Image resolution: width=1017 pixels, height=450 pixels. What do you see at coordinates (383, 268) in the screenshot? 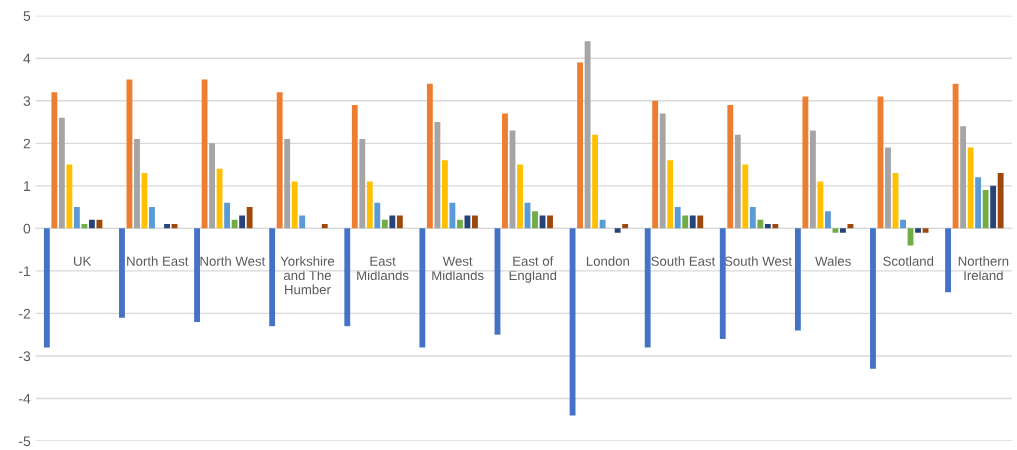
I see `x-tick-label: East Midlands` at bounding box center [383, 268].